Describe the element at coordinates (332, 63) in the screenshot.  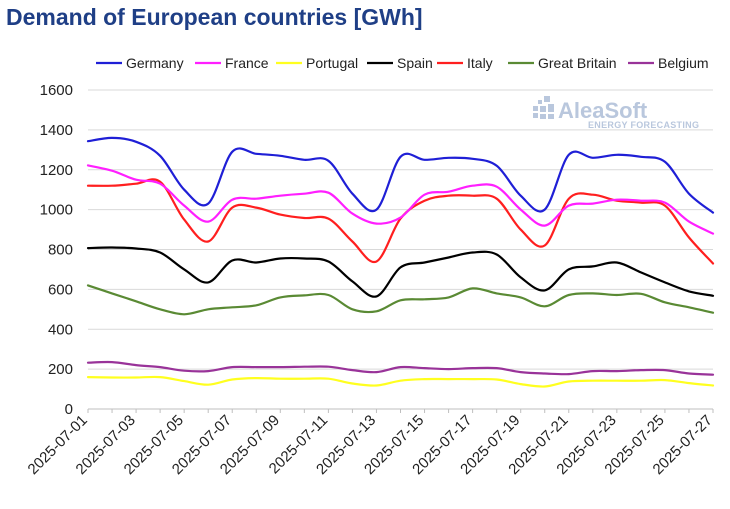
I see `legend-label: Portugal` at that location.